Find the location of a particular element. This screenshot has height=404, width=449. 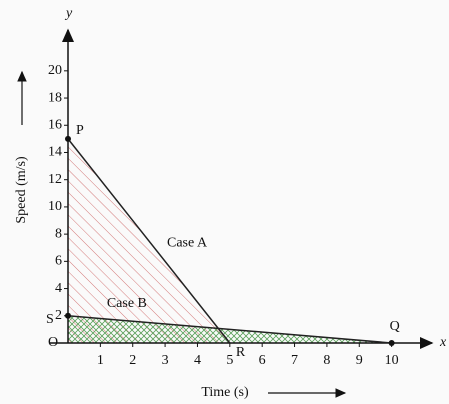

x-tick-label: 6 is located at coordinates (262, 360).